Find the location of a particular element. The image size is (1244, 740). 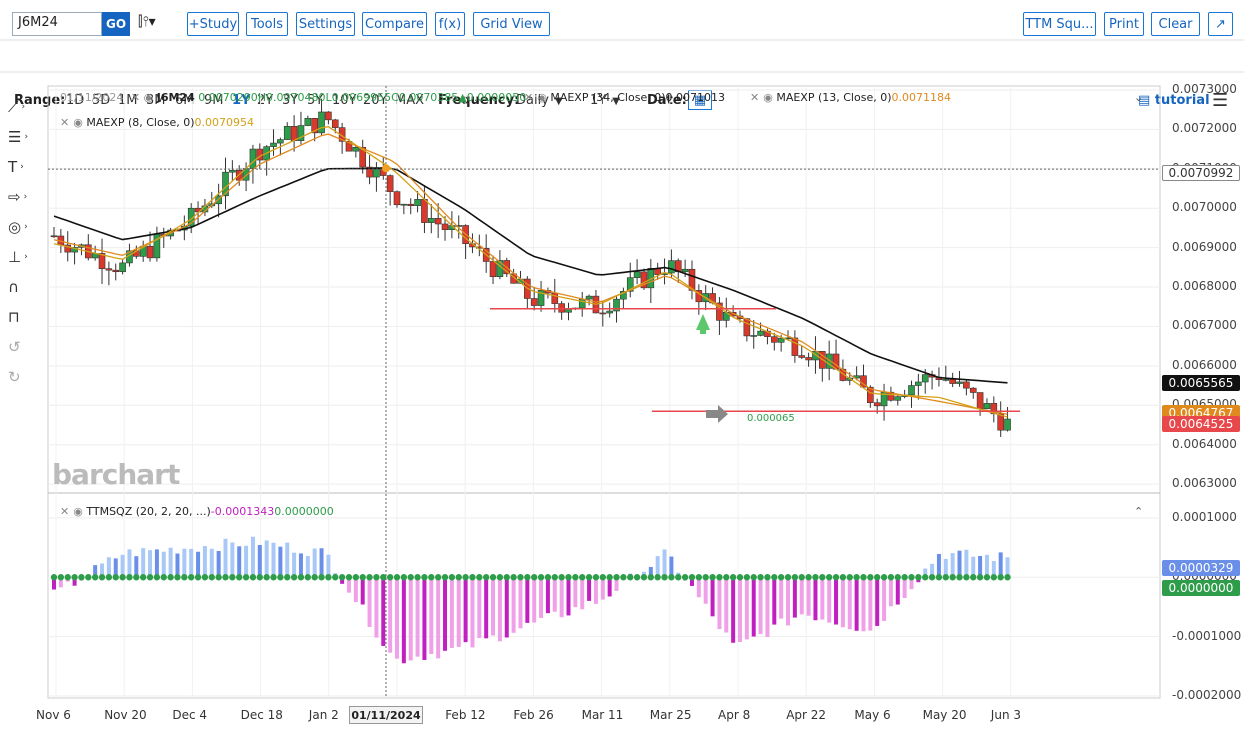

lock-icon: ⊓ is located at coordinates (14, 317).